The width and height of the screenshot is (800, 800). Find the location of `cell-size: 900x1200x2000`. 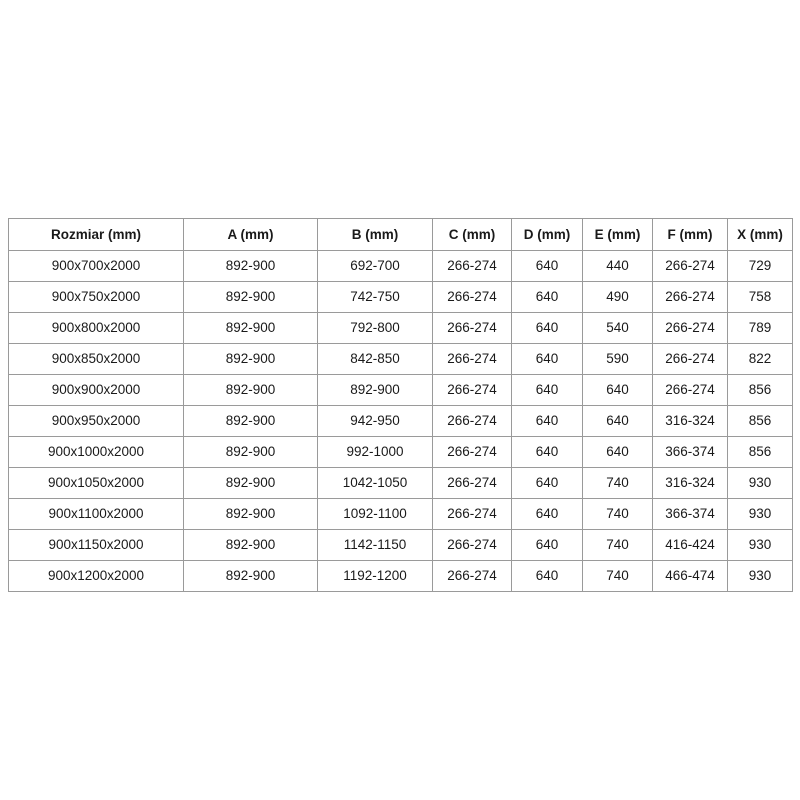

cell-size: 900x1200x2000 is located at coordinates (96, 576).